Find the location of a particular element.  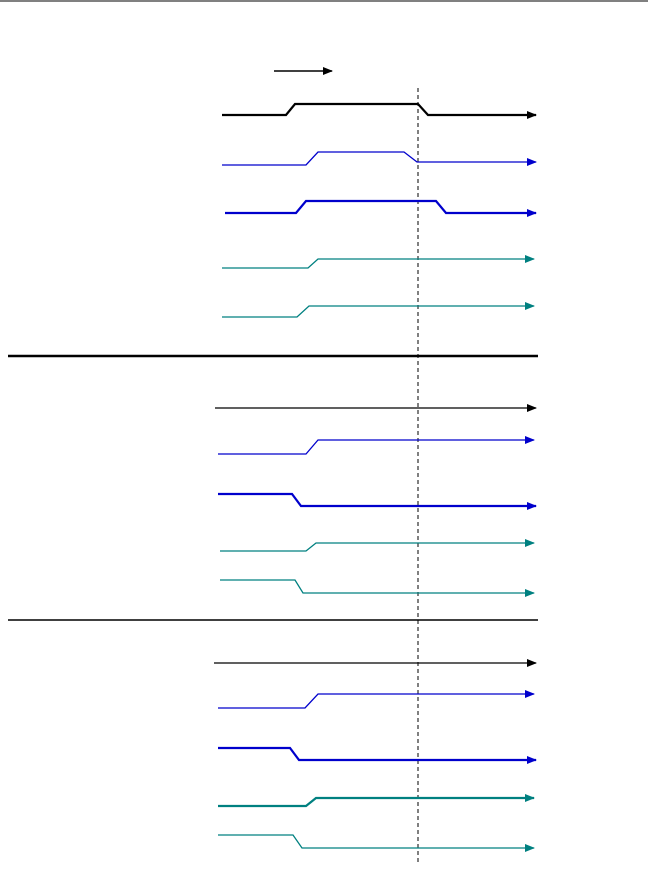

signal-3-3-waveform is located at coordinates (377, 755).